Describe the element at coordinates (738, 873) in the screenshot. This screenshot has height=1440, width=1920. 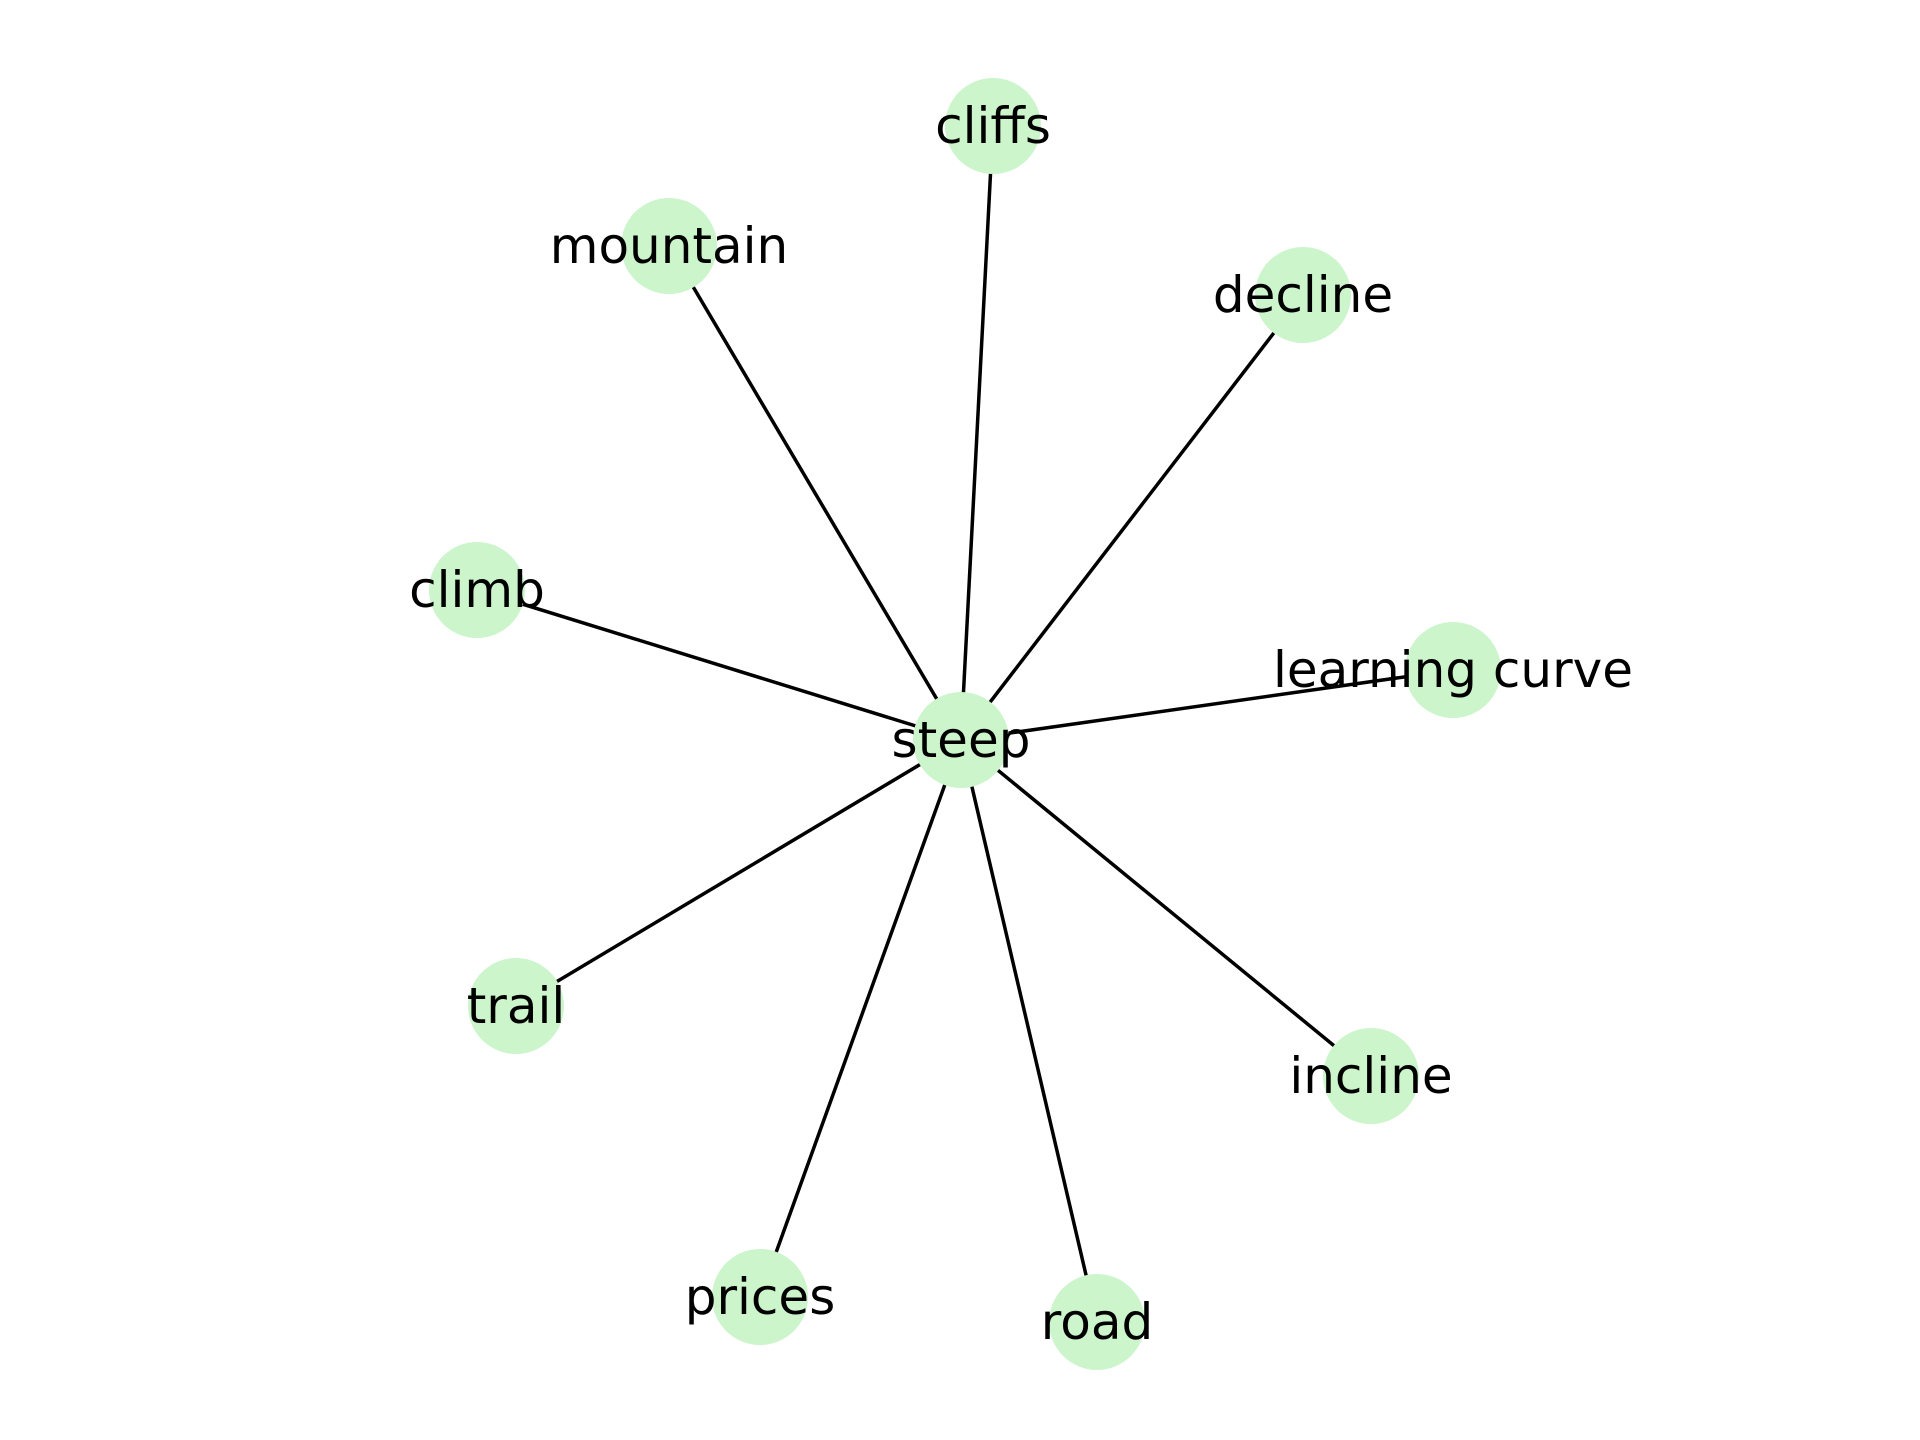
I see `edge-steep-trail` at that location.